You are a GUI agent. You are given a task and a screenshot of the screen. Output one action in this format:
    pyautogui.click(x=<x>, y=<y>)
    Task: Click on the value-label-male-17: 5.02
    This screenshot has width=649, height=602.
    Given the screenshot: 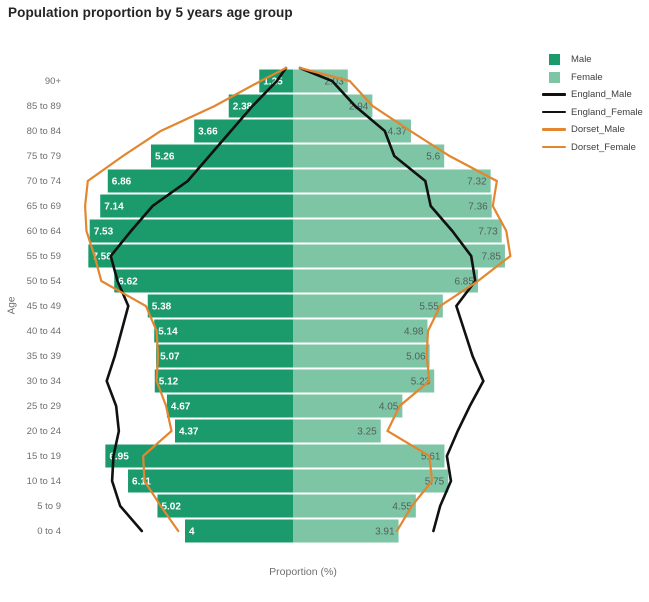 What is the action you would take?
    pyautogui.click(x=171, y=507)
    